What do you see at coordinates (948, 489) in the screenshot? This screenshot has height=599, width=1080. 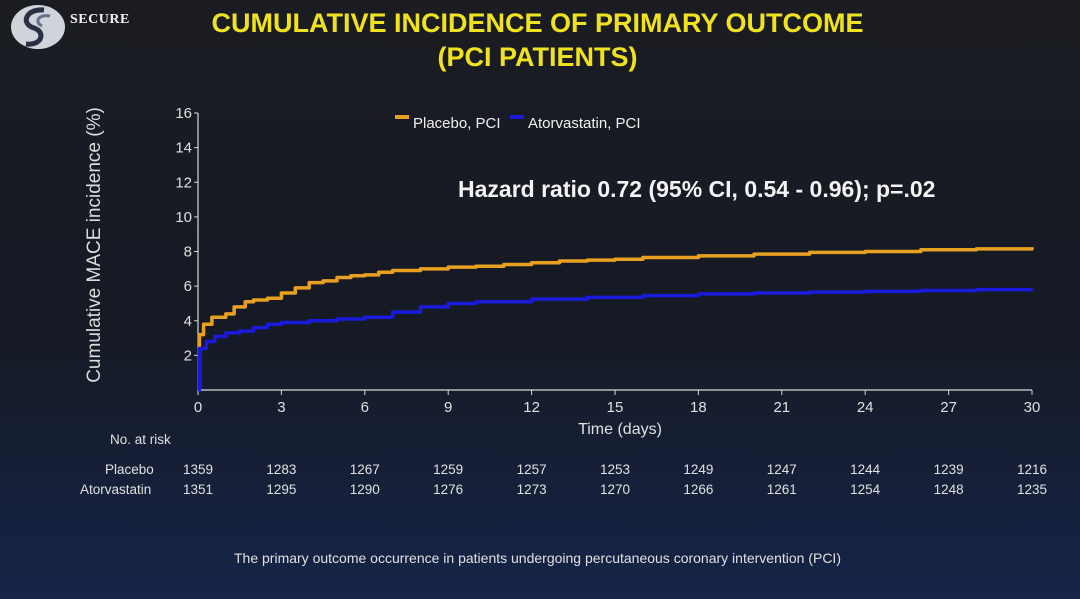 I see `risk-cell: 1248` at bounding box center [948, 489].